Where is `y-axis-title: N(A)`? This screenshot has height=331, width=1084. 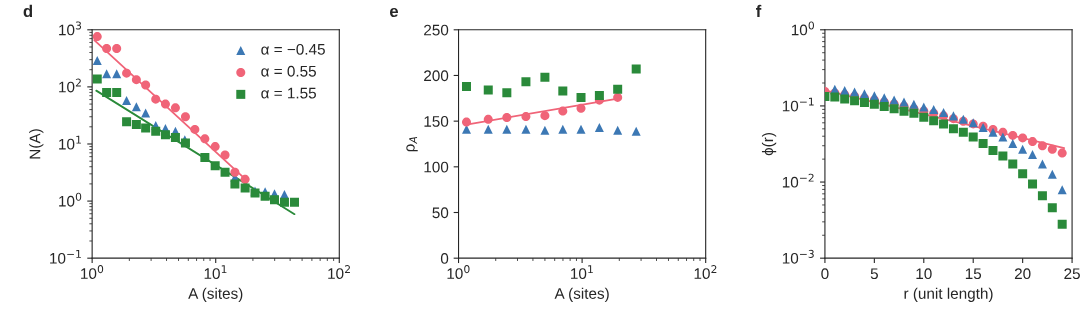
y-axis-title: N(A) is located at coordinates (36, 144).